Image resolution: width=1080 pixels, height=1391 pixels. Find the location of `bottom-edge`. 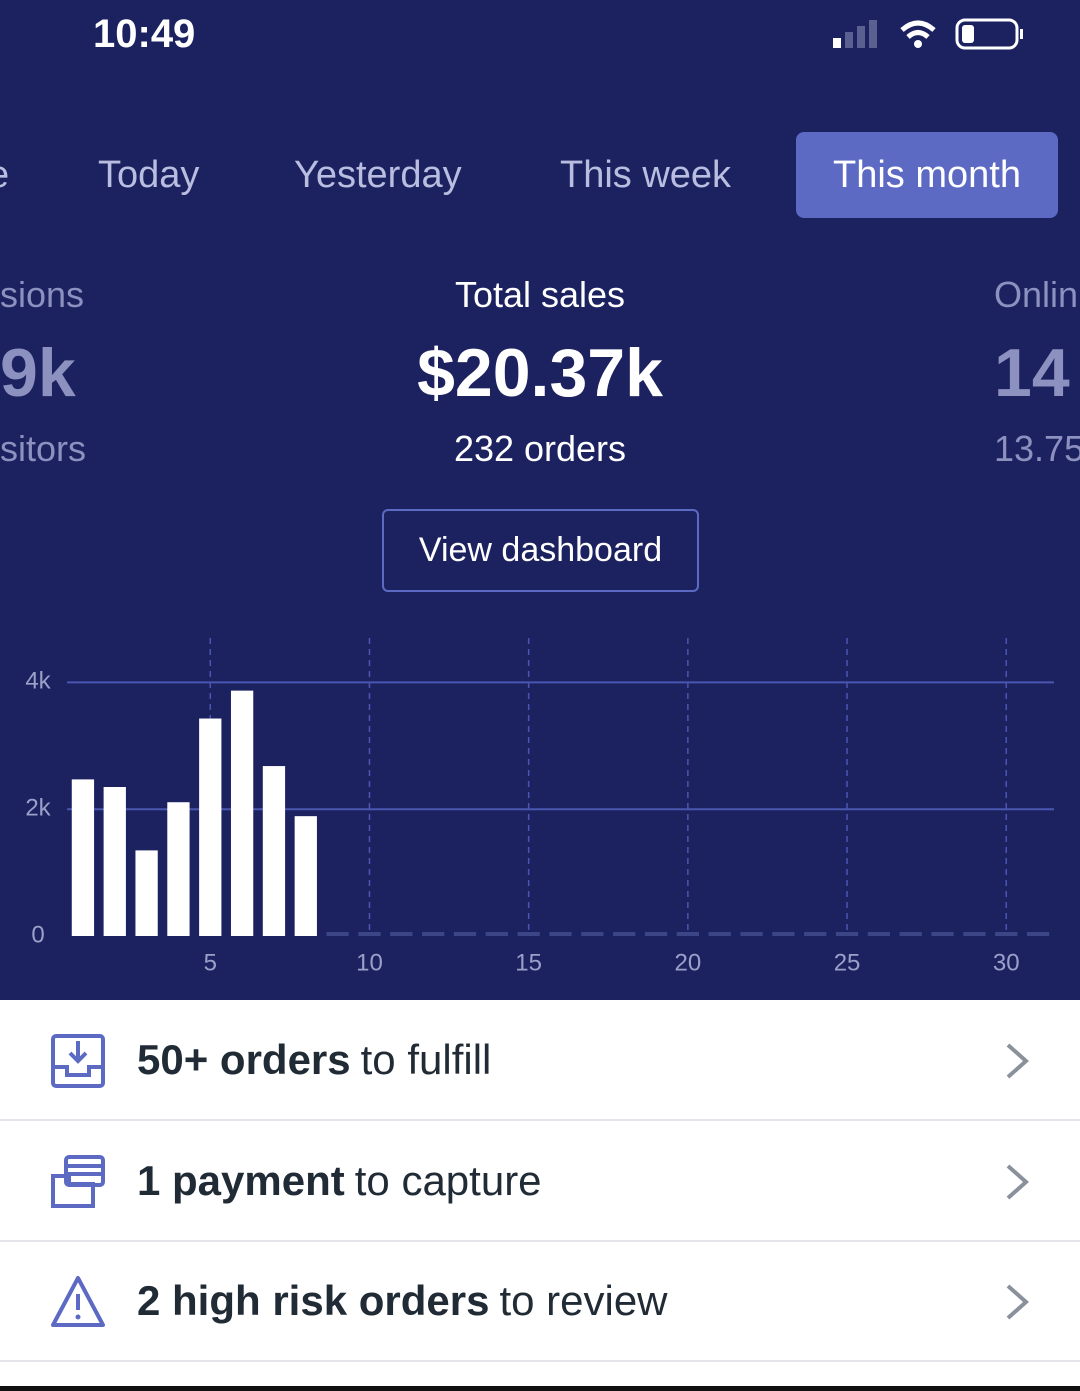

bottom-edge is located at coordinates (540, 1388).